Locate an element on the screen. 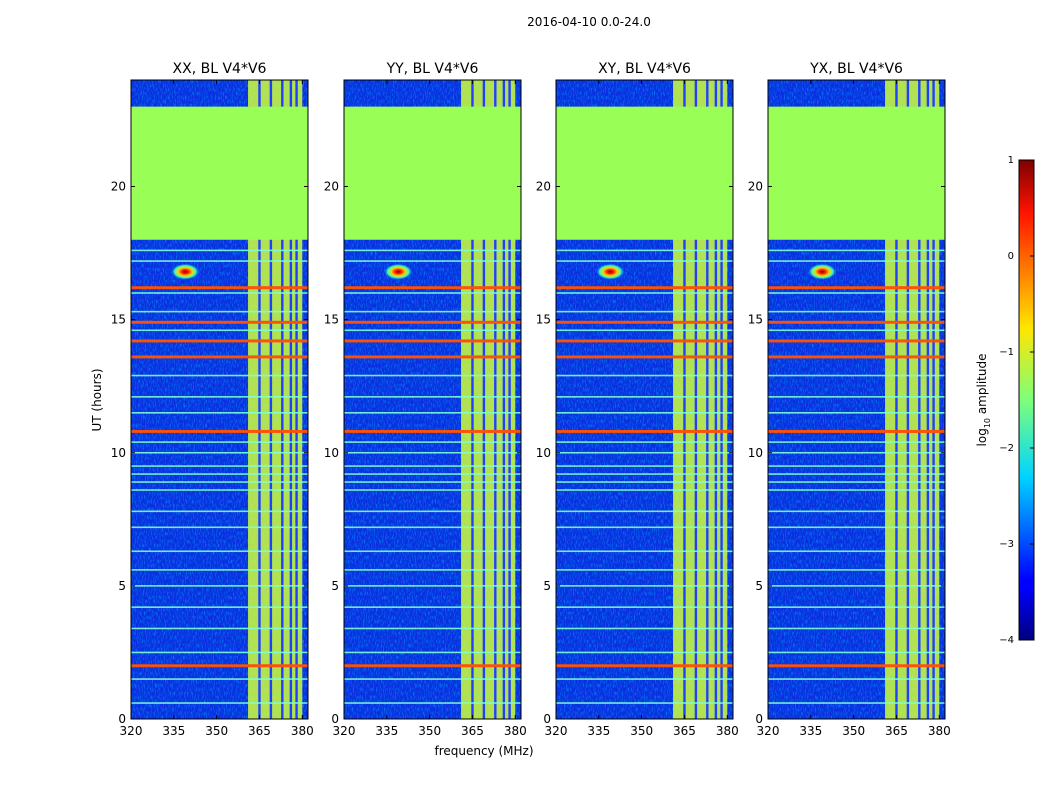 This screenshot has height=800, width=1050. figure-suptitle: 2016-04-10 0.0-24.0 is located at coordinates (589, 22).